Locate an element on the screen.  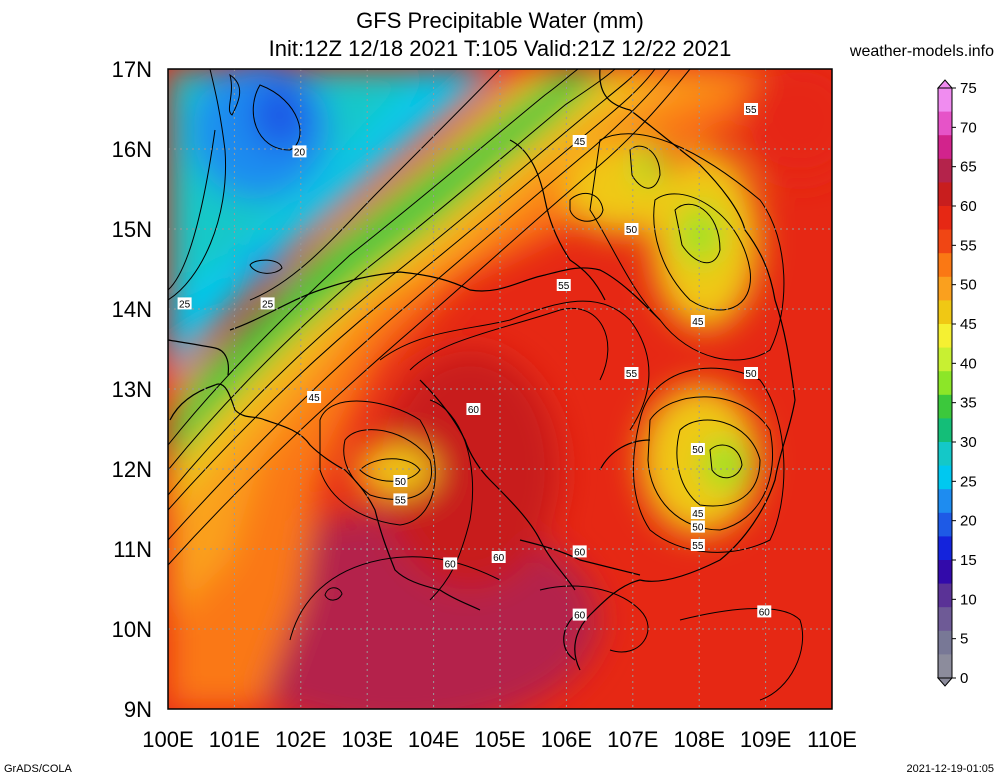
lat-tick-label: 9N is located at coordinates (138, 709).